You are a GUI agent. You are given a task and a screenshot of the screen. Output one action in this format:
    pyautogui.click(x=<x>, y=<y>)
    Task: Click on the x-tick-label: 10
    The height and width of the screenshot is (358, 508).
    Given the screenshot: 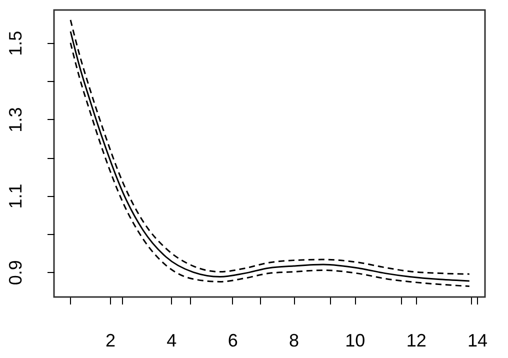 What is the action you would take?
    pyautogui.click(x=355, y=340)
    